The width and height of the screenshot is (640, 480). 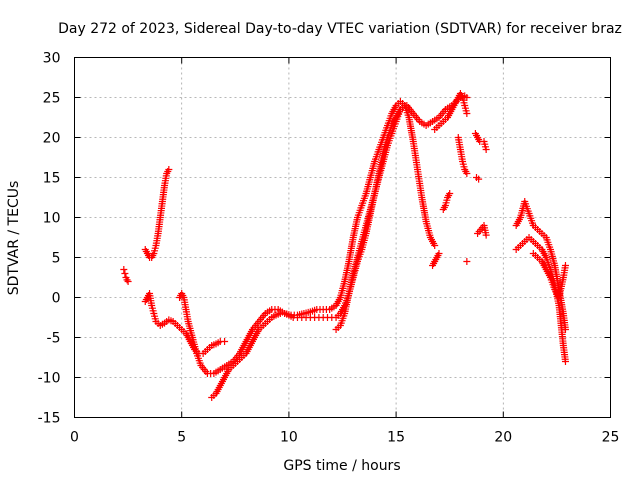 I want to click on y-axis-label: SDTVAR / TECUs, so click(x=14, y=238).